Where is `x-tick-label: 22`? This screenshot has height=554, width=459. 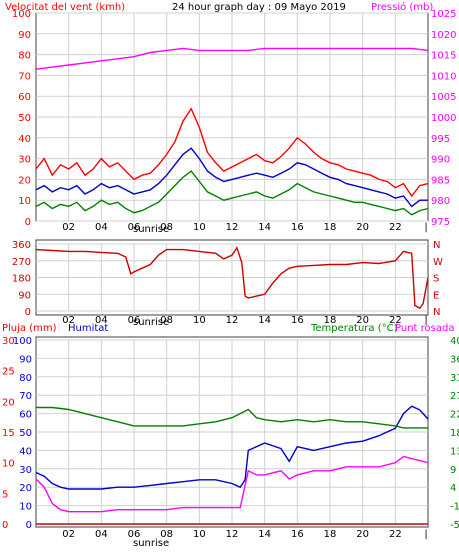
x-tick-label: 22 is located at coordinates (395, 227).